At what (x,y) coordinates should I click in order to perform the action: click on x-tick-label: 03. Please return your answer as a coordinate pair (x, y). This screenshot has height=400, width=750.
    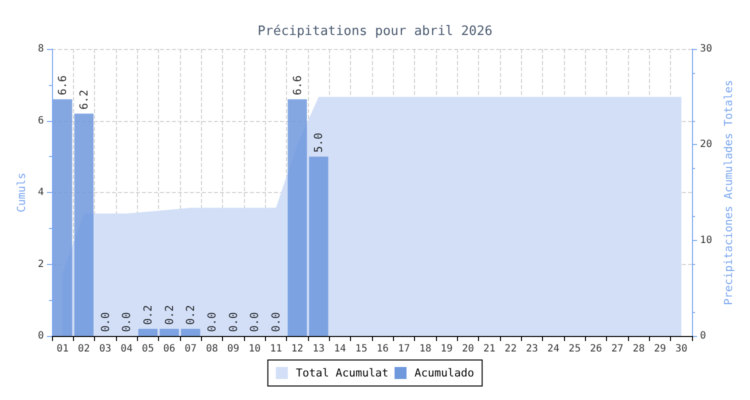
    Looking at the image, I should click on (105, 349).